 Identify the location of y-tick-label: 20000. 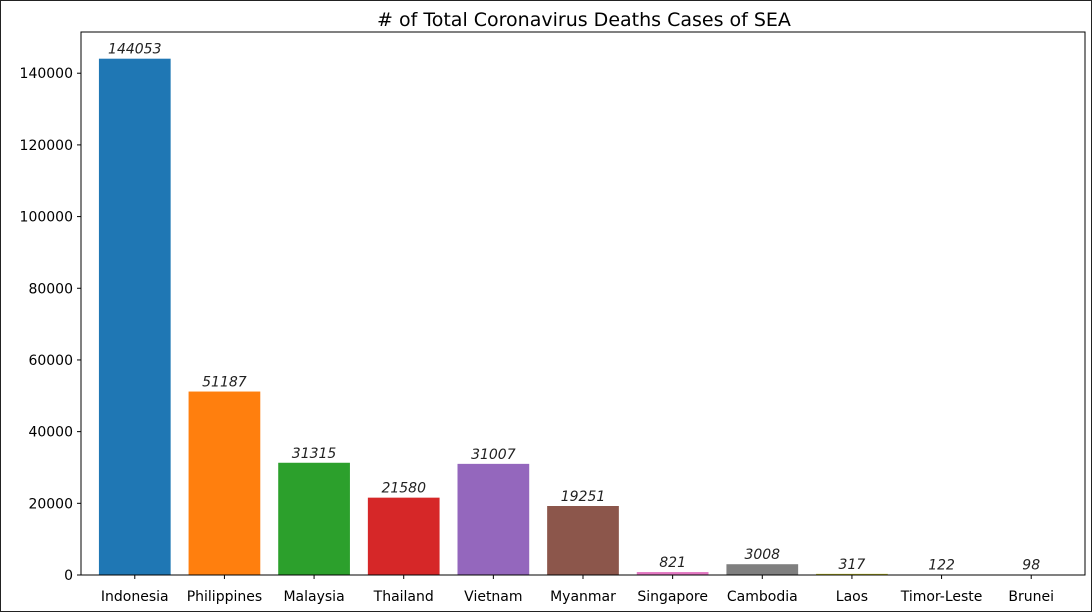
(50, 504).